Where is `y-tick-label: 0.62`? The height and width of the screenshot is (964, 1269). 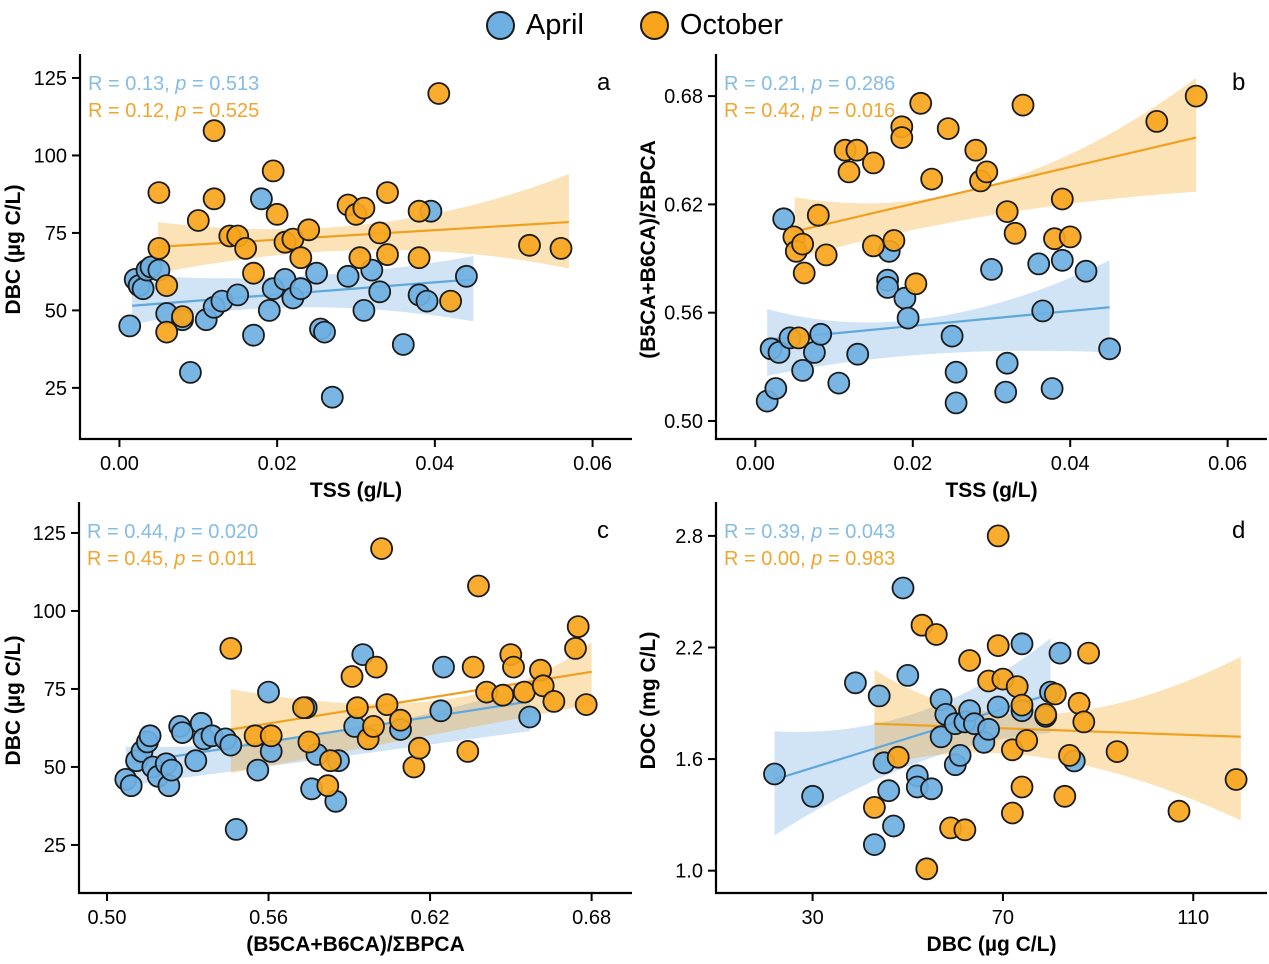 y-tick-label: 0.62 is located at coordinates (683, 205).